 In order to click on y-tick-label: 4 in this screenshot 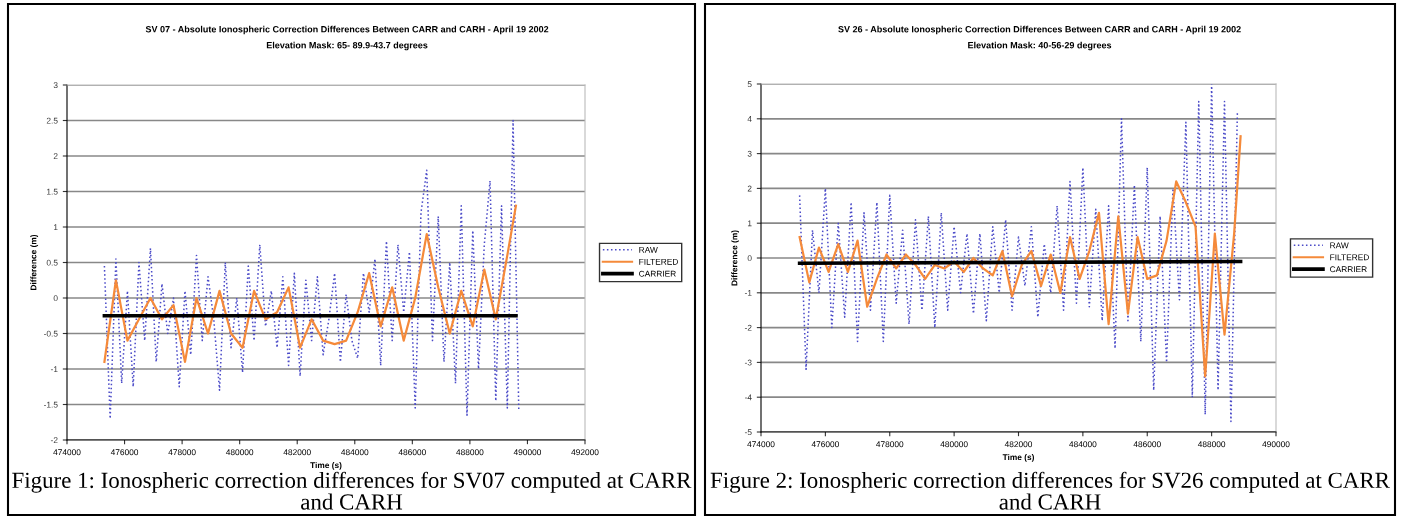, I will do `click(749, 119)`.